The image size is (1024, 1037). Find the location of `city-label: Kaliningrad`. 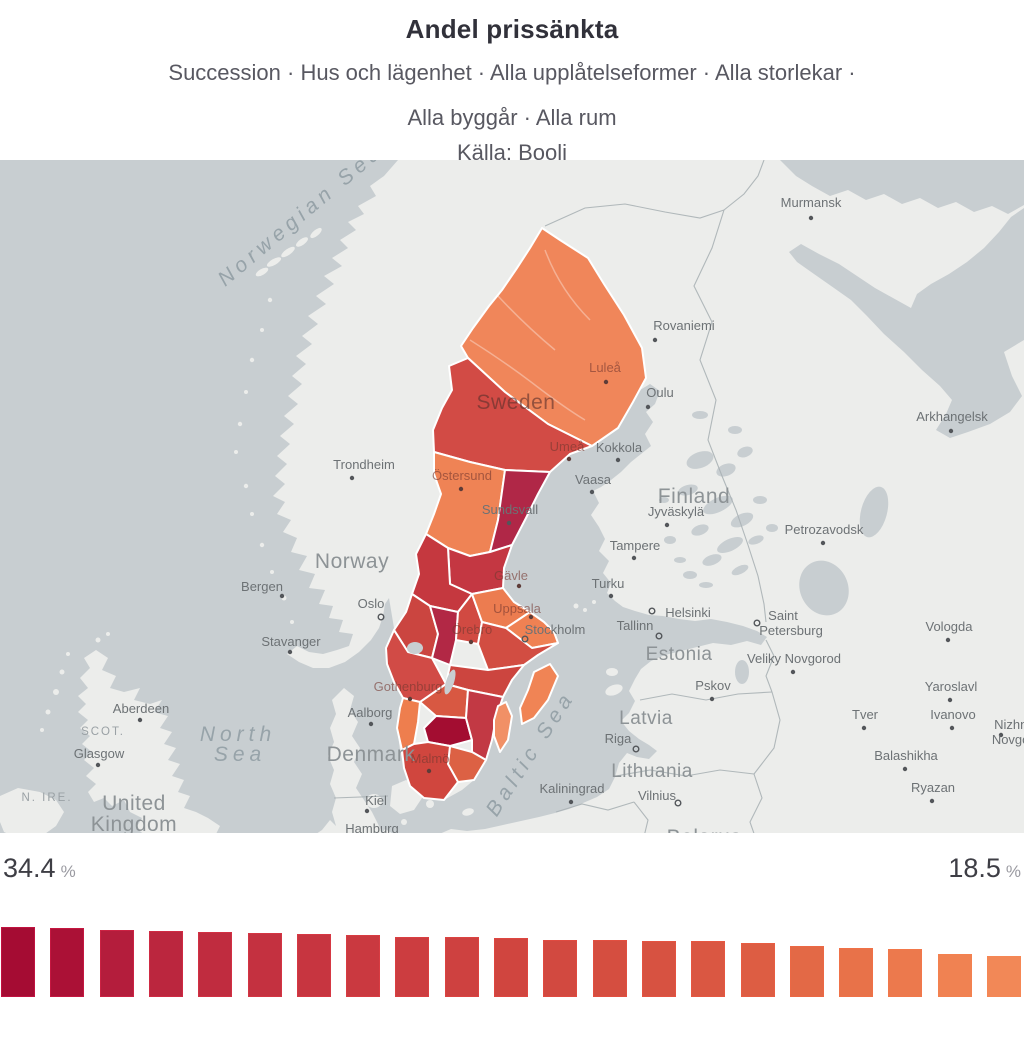

city-label: Kaliningrad is located at coordinates (571, 788).